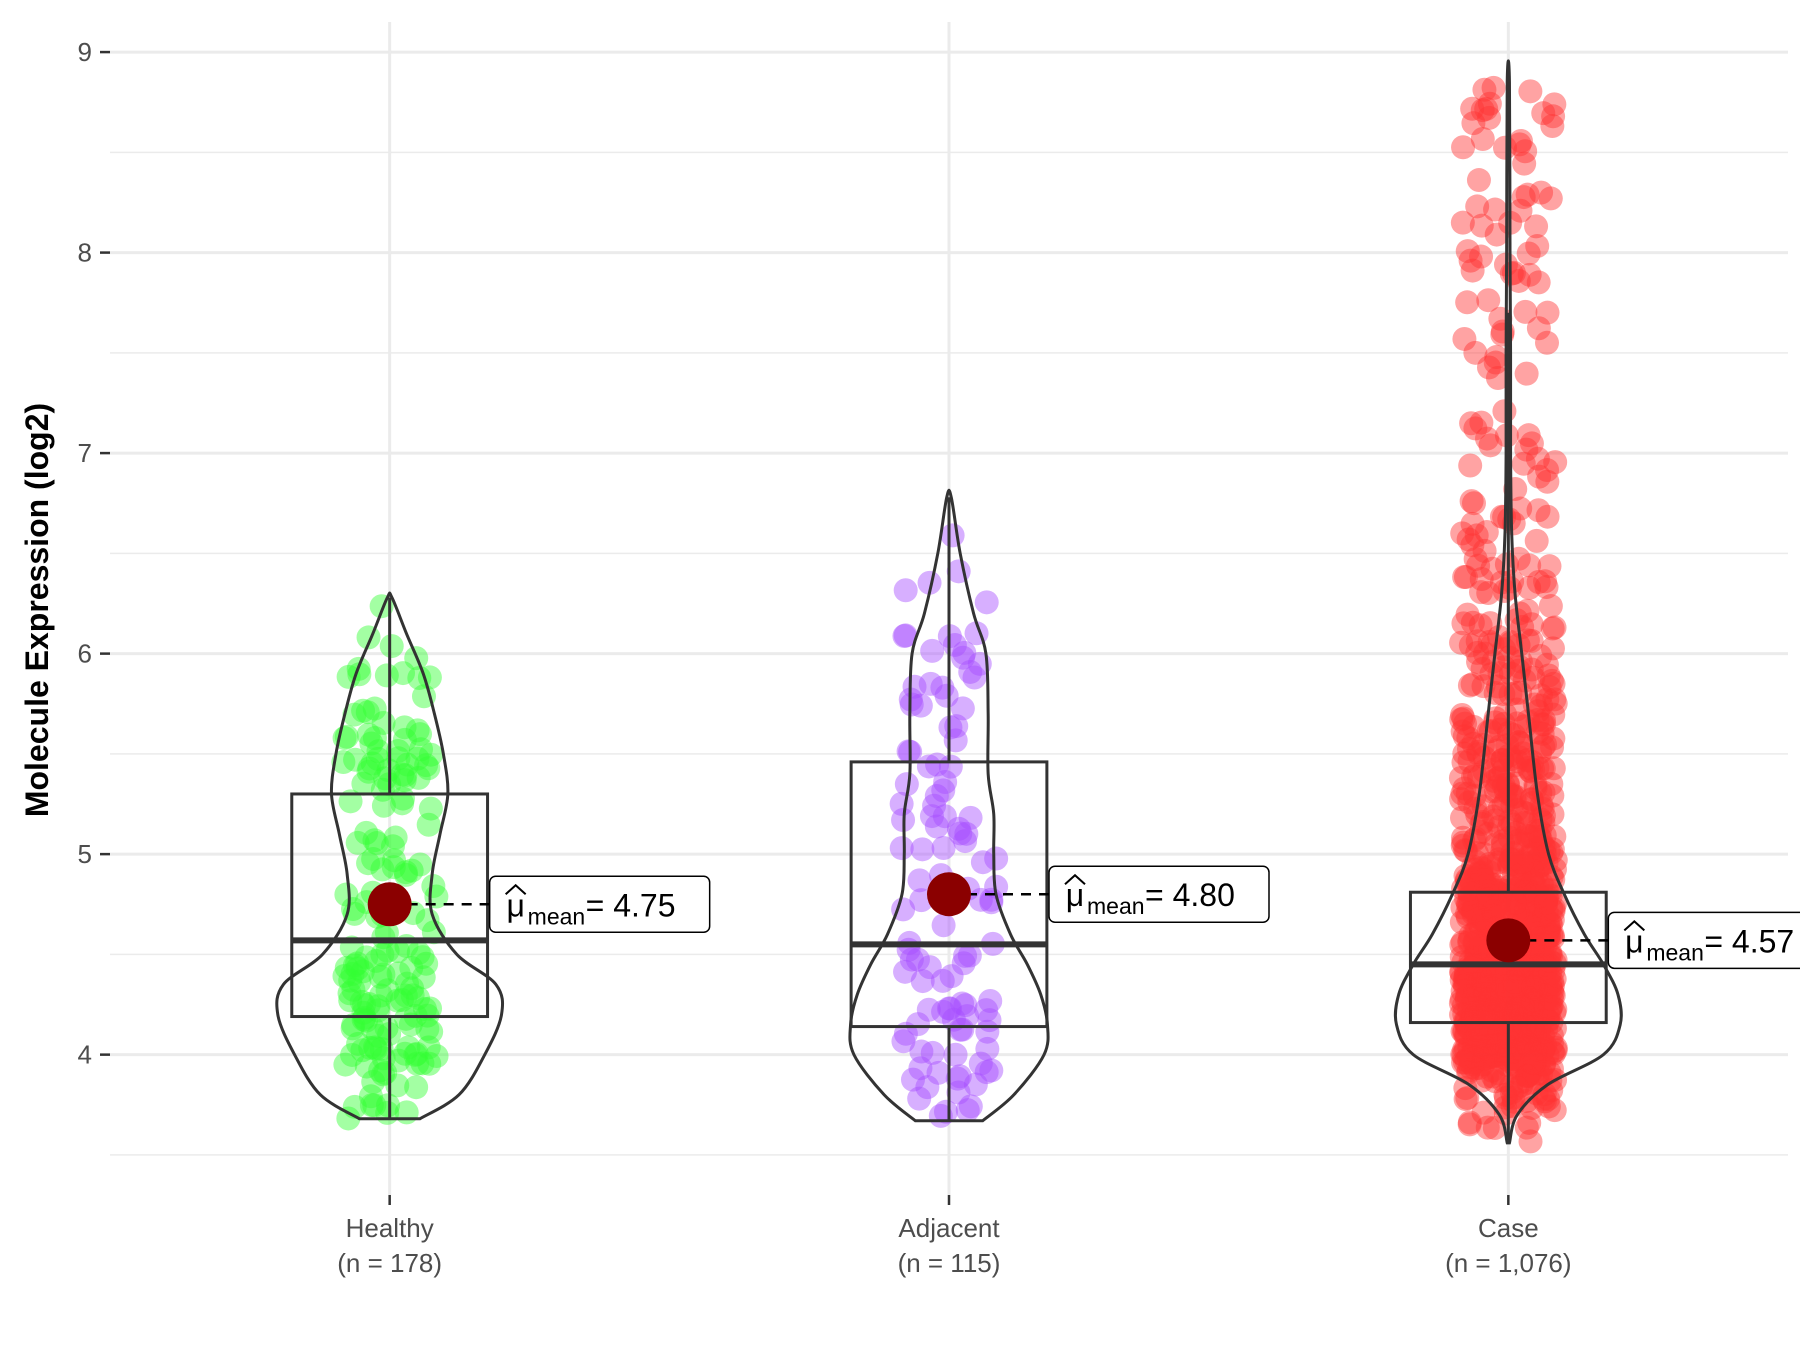 This screenshot has height=1350, width=1800. Describe the element at coordinates (1508, 957) in the screenshot. I see `box` at that location.